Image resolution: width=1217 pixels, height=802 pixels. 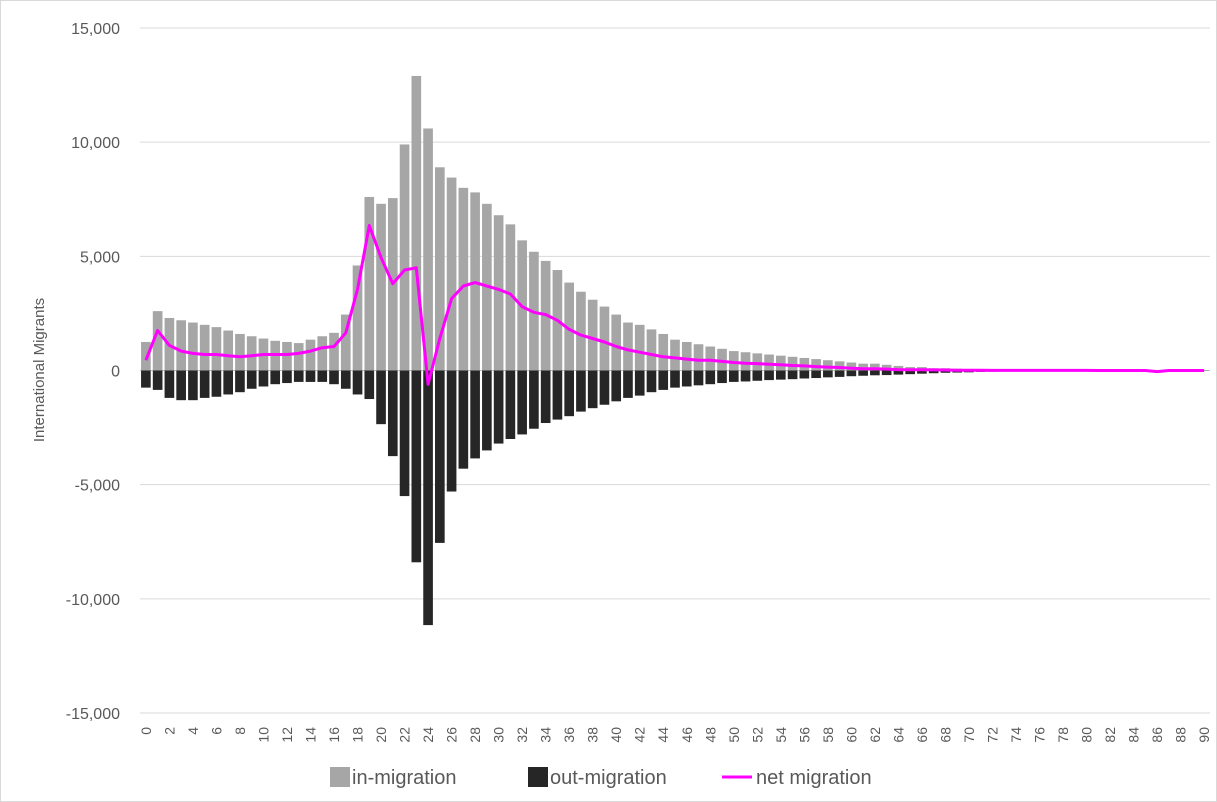 I want to click on x-tick-label: 54, so click(x=781, y=735).